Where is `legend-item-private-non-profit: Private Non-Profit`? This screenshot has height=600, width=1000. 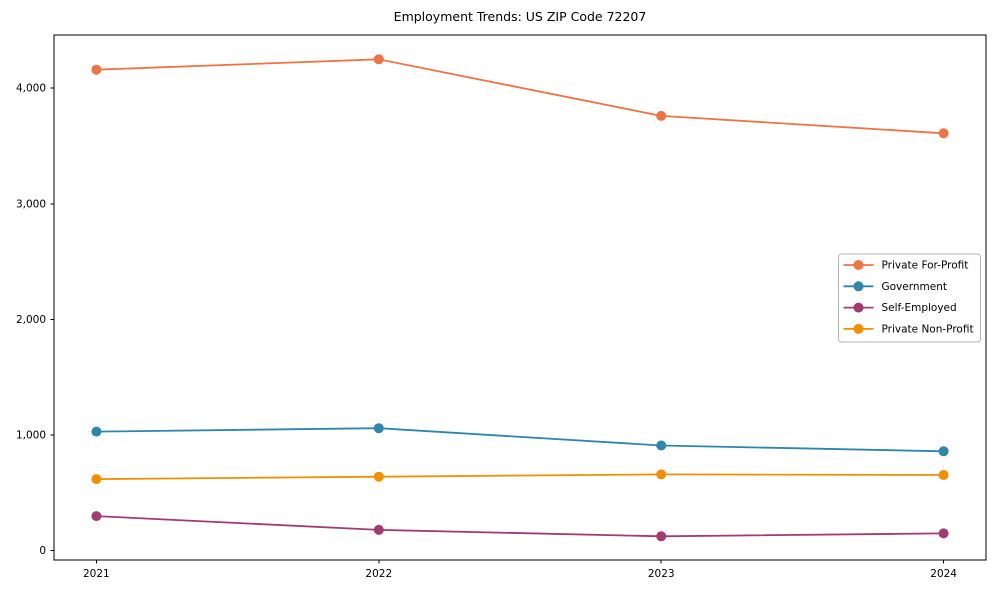
legend-item-private-non-profit: Private Non-Profit is located at coordinates (908, 329).